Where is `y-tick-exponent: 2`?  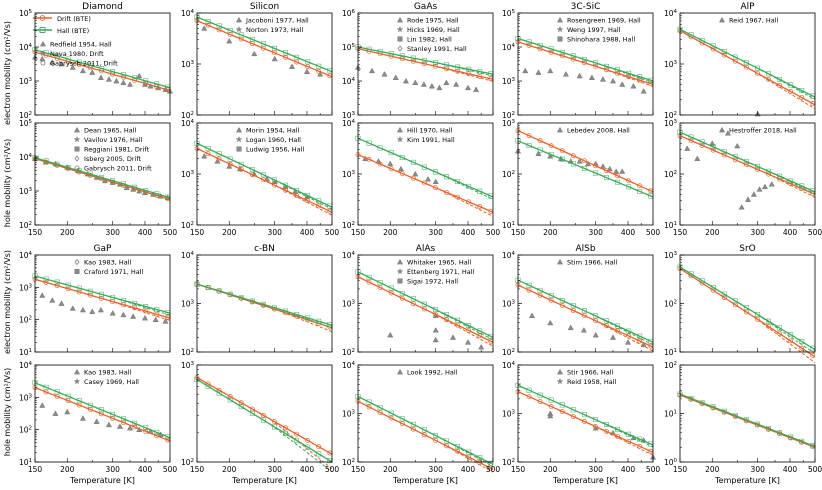 y-tick-exponent: 2 is located at coordinates (676, 303).